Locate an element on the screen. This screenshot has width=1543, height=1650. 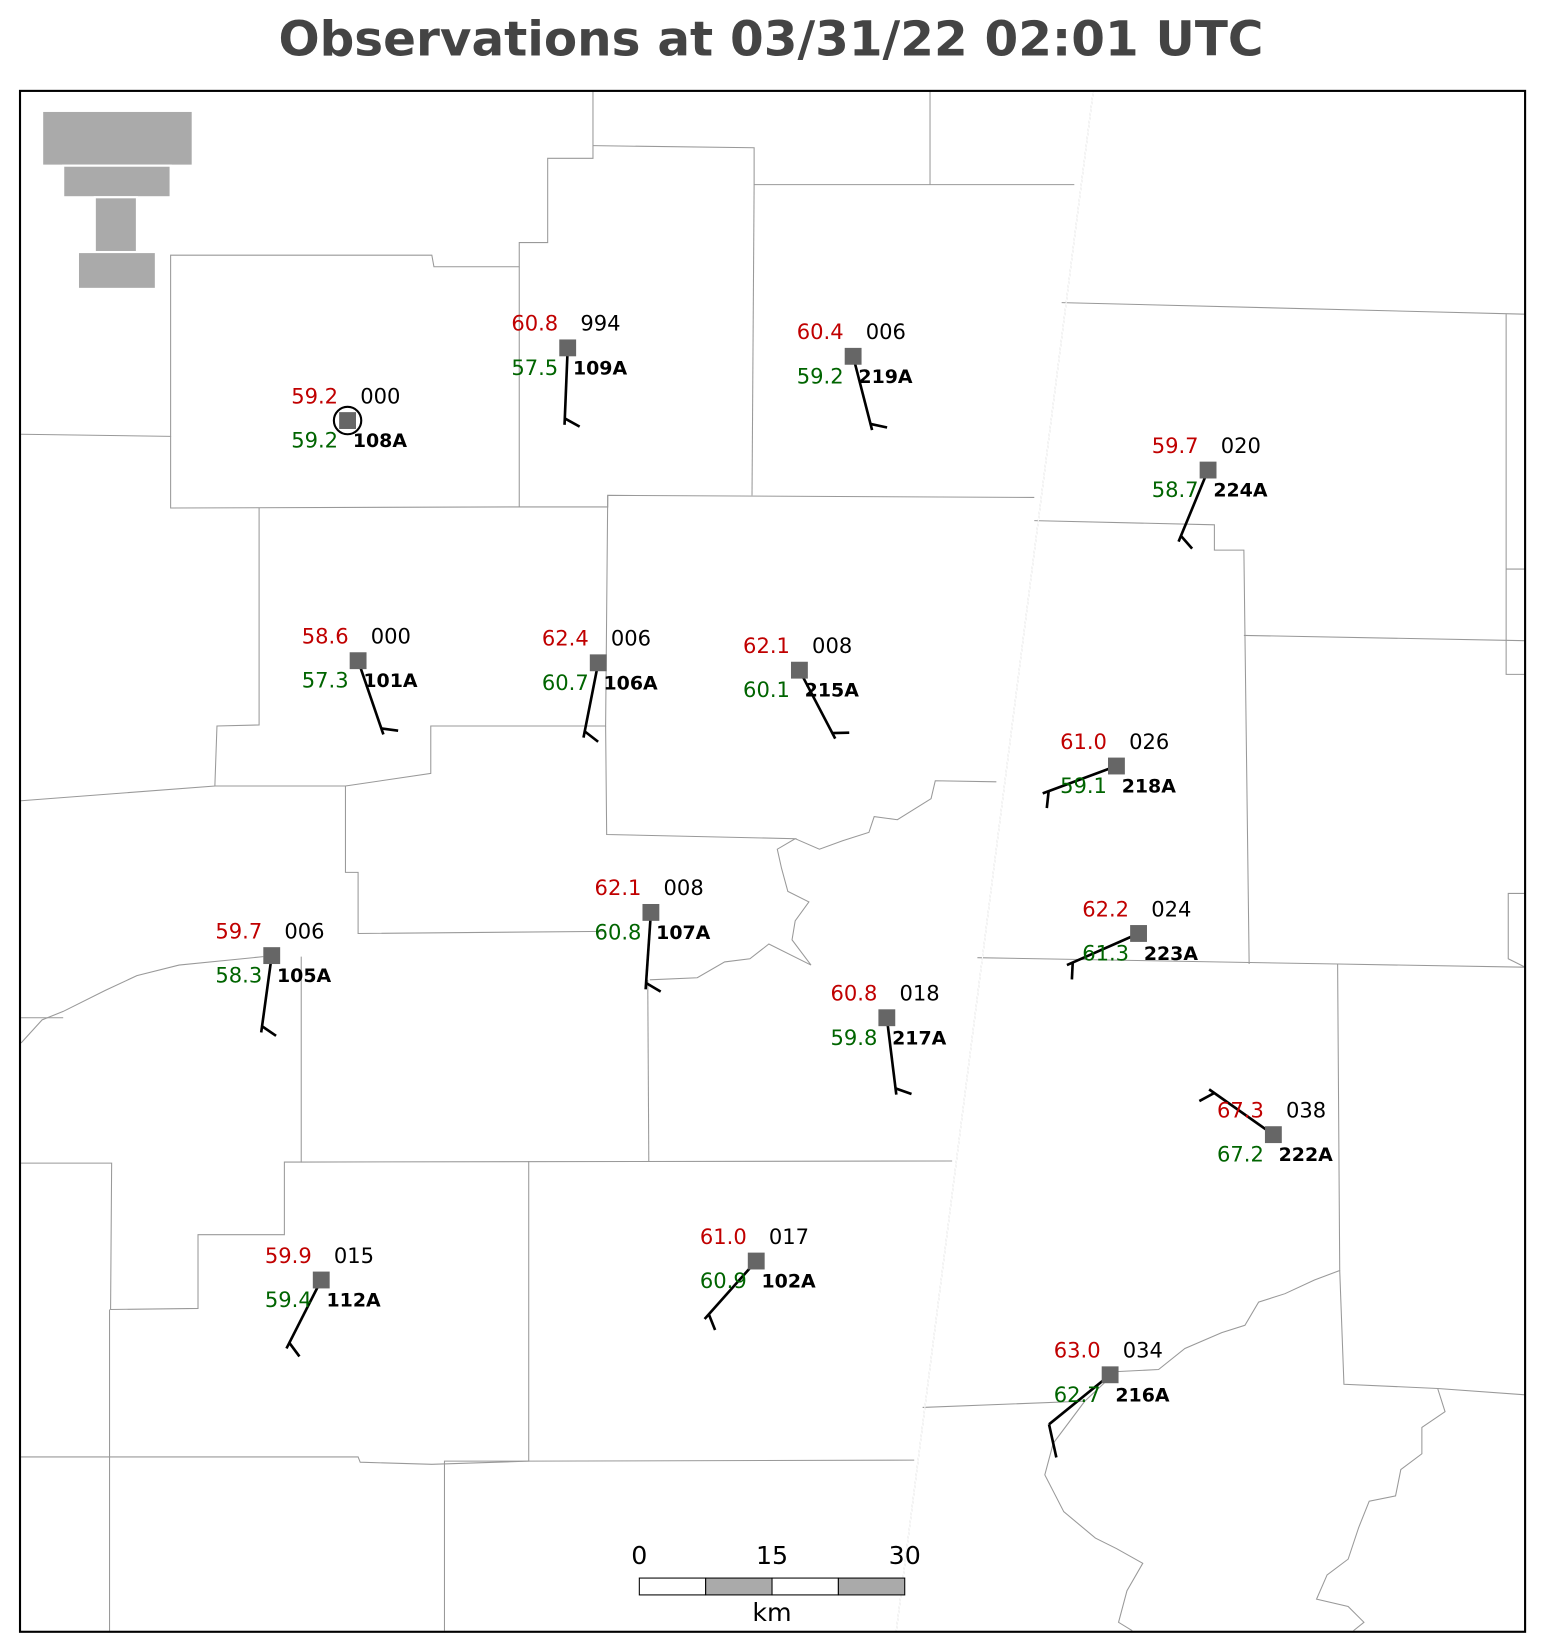
pressure: 015 is located at coordinates (354, 1255).